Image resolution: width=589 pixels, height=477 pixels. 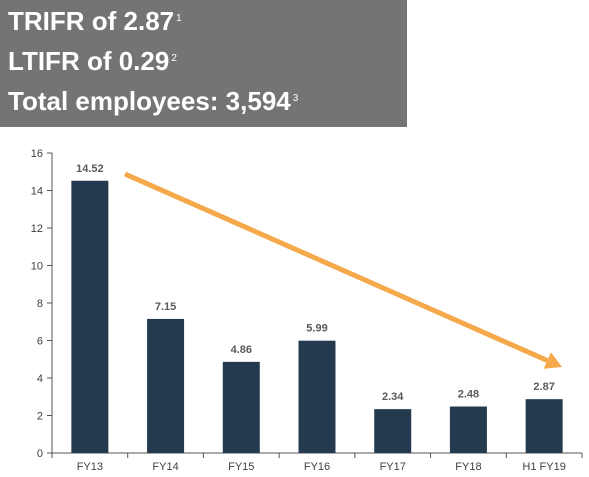 I want to click on y-tick-label: 2, so click(x=40, y=417).